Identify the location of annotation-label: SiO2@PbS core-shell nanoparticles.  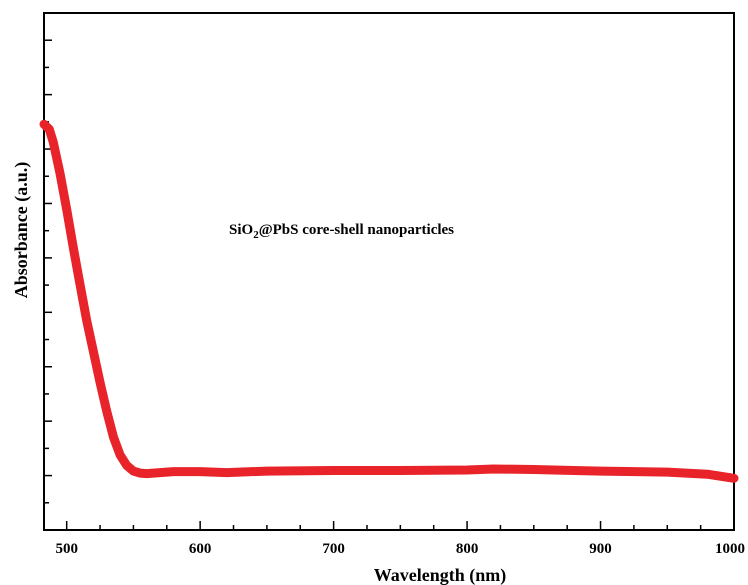
(341, 231).